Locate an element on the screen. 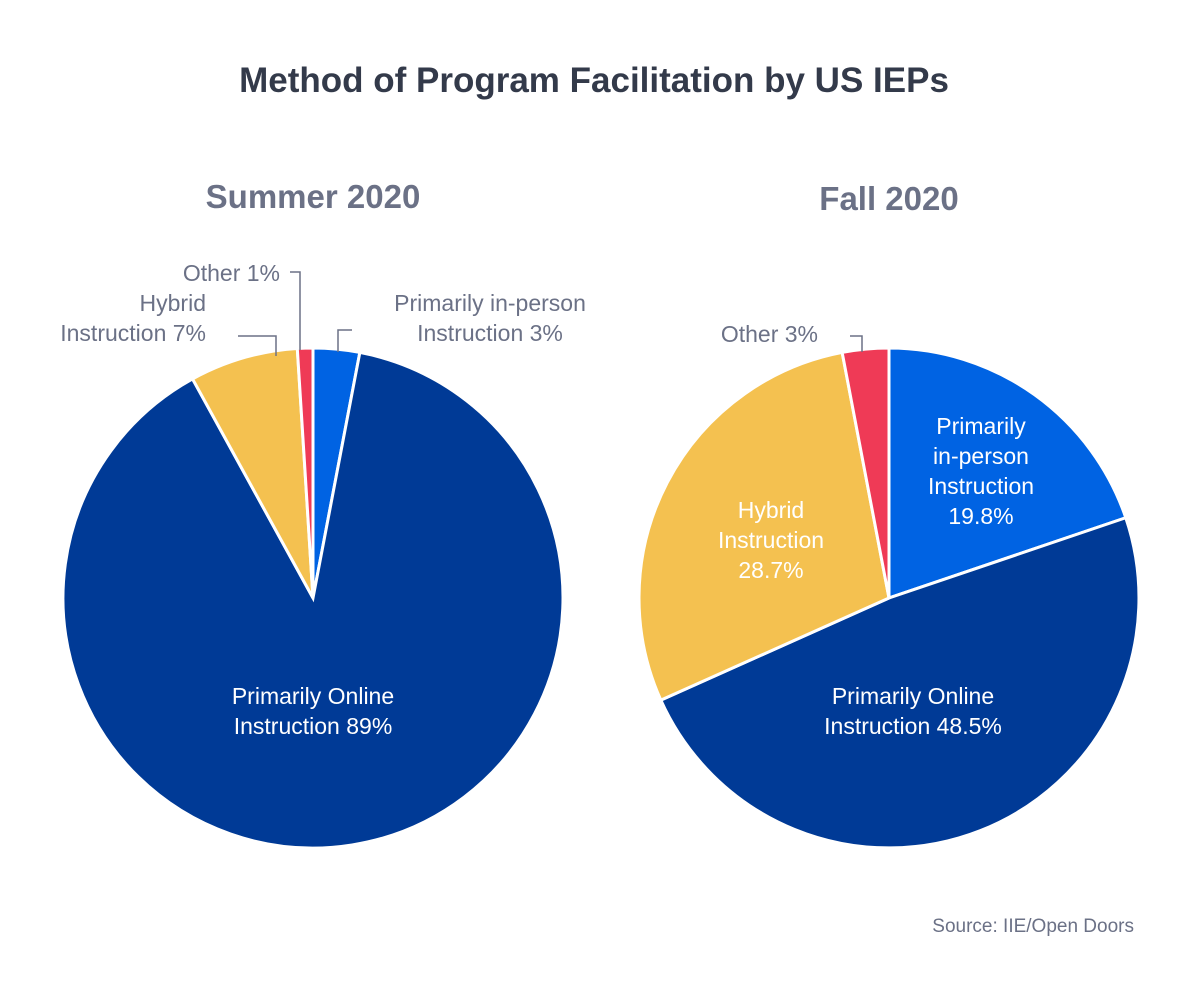 The height and width of the screenshot is (988, 1200). summer-2020-label-primarily-in-person-line: Instruction 3% is located at coordinates (490, 333).